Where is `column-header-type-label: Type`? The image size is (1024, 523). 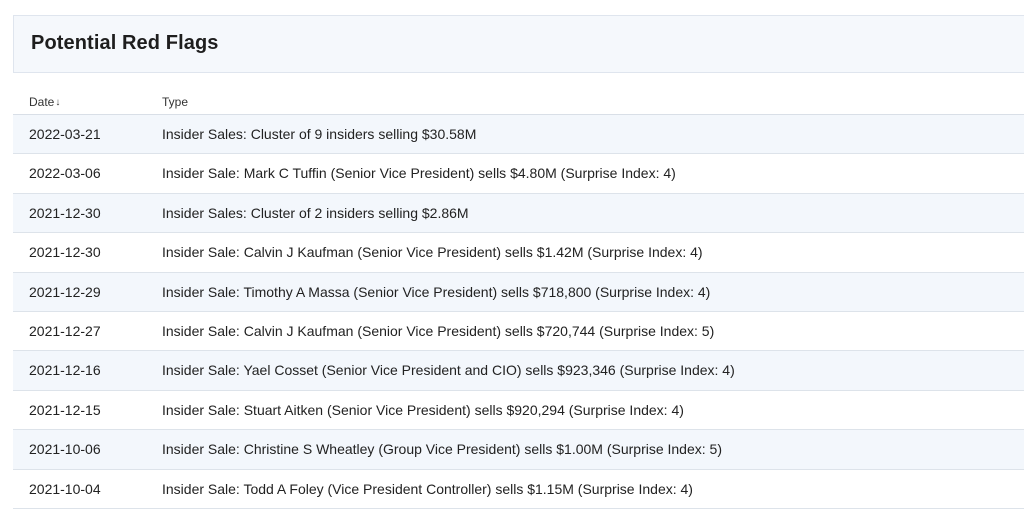
column-header-type-label: Type is located at coordinates (175, 102).